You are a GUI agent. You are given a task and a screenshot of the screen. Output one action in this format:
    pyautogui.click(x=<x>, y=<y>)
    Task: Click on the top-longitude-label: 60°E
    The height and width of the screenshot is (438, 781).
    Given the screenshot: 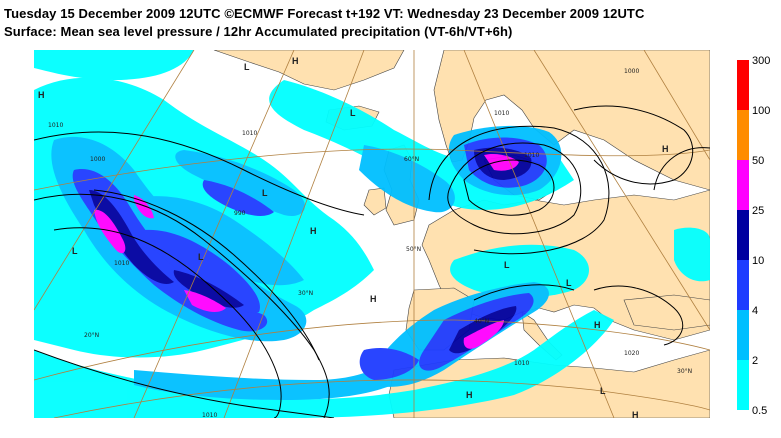 What is the action you would take?
    pyautogui.click(x=651, y=51)
    